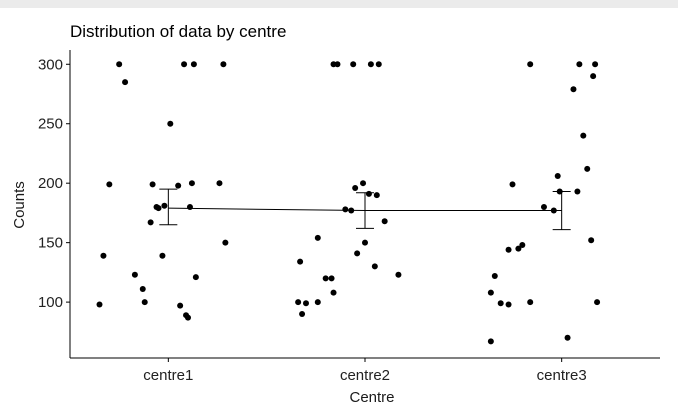  I want to click on x-tick-label-centre3: centre3, so click(562, 375).